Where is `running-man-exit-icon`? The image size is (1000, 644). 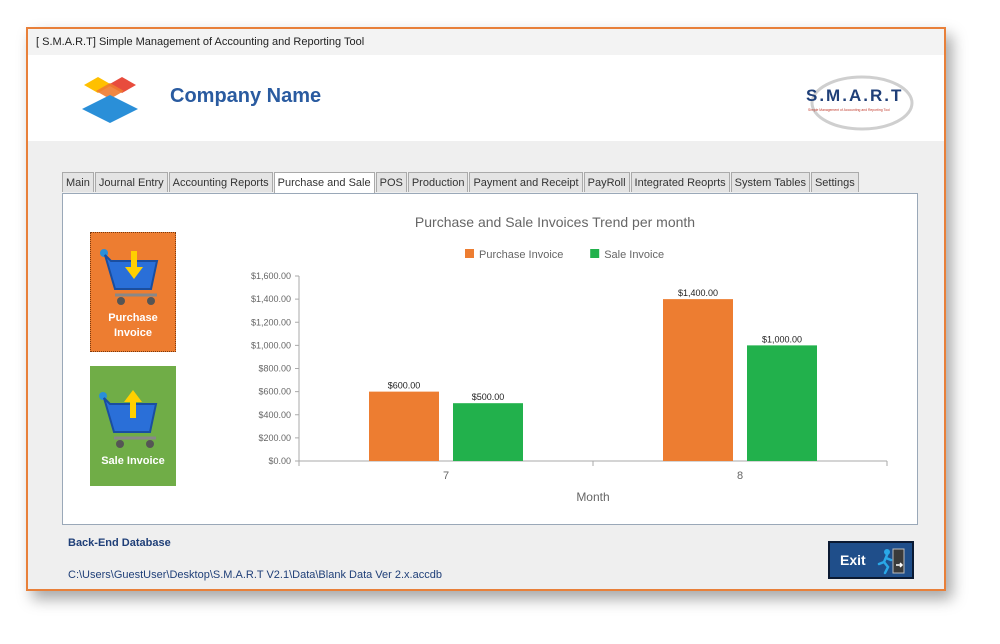
running-man-exit-icon is located at coordinates (891, 561).